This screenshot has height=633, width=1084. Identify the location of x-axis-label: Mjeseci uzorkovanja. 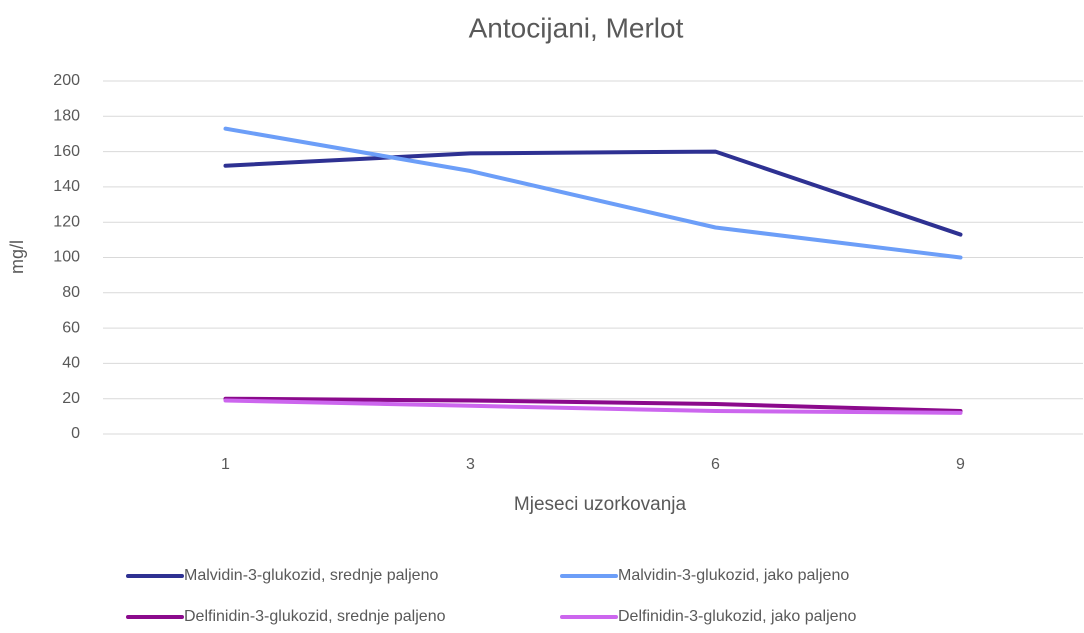
(600, 504).